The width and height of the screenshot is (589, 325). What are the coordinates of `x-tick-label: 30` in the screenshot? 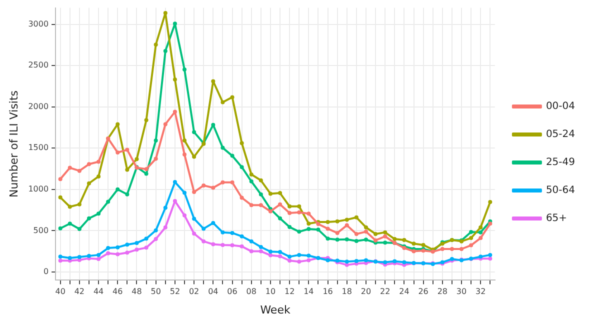 It's located at (461, 291).